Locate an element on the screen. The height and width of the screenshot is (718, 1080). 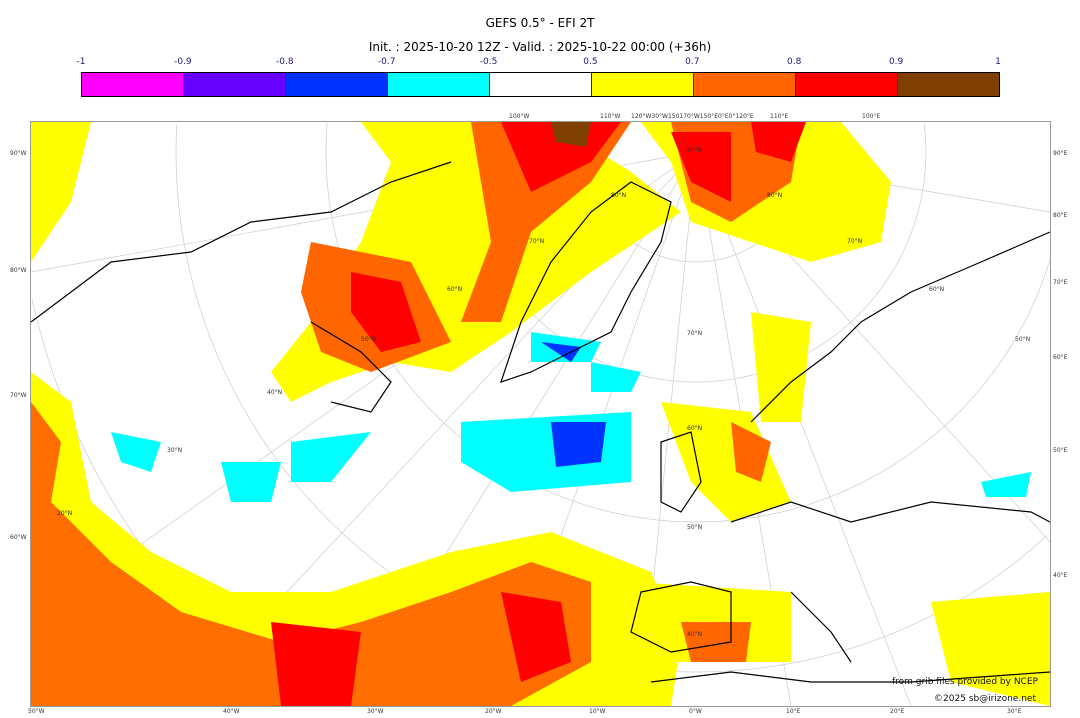
axis-label-bottom: 20°E is located at coordinates (897, 711).